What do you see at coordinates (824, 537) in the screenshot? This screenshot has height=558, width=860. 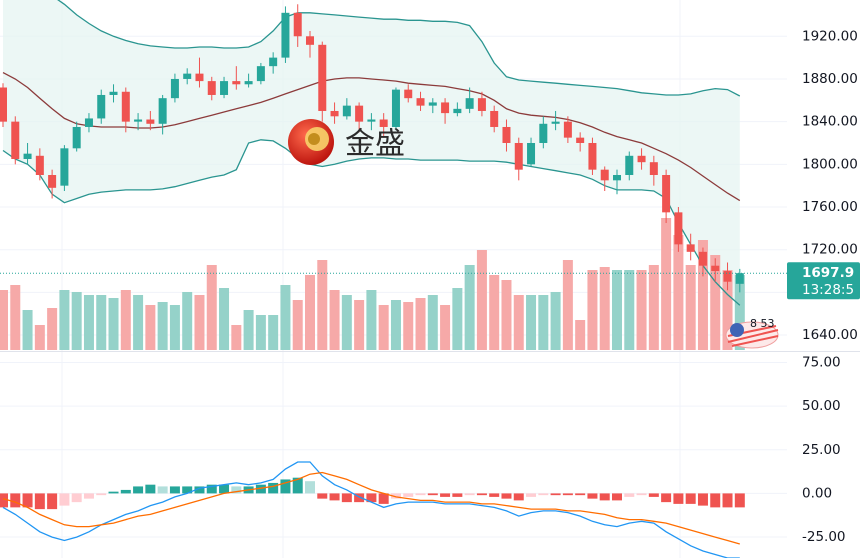 I see `y-tick-label: -25.00` at bounding box center [824, 537].